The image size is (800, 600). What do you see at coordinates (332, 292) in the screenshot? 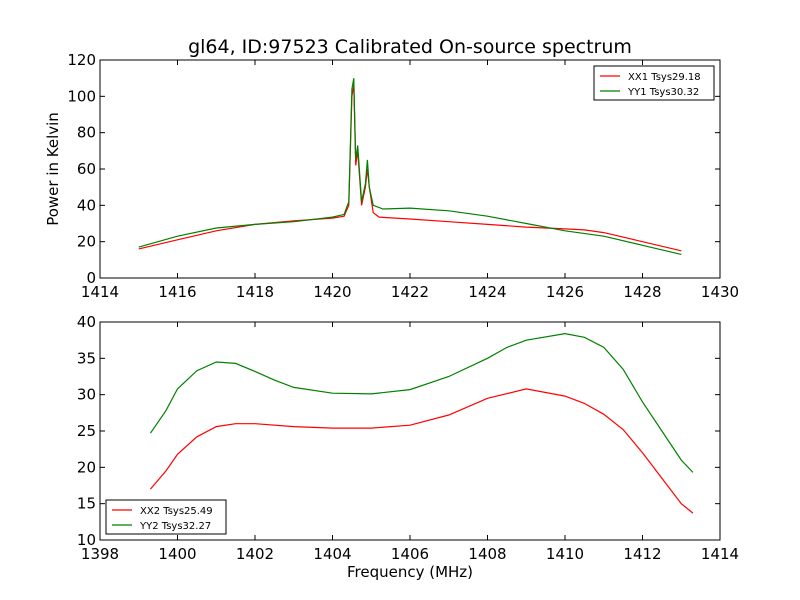
I see `x-tick-label: 1420` at bounding box center [332, 292].